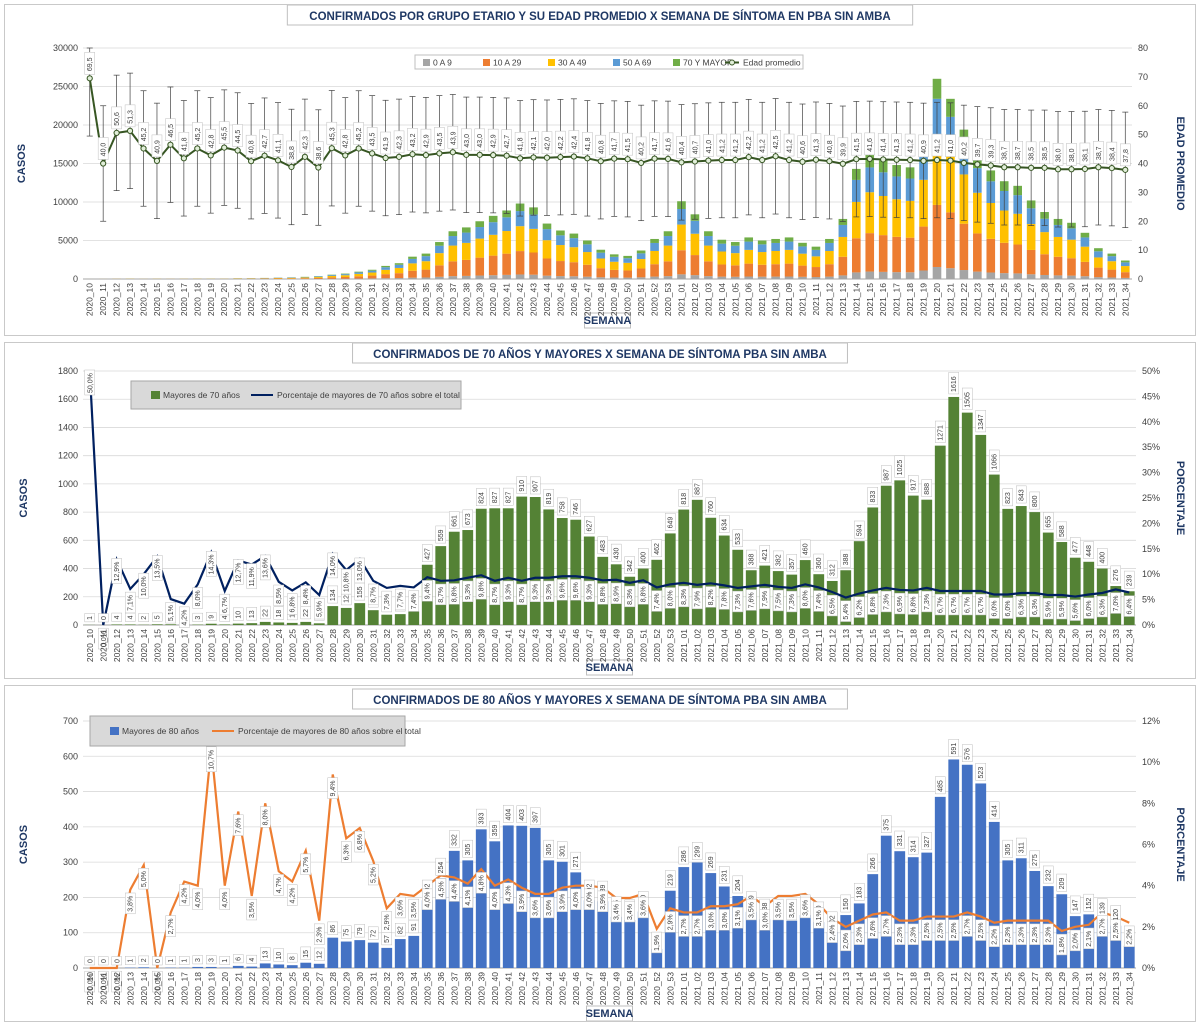 The image size is (1200, 1024). I want to click on pct-data-label: 8,4%, so click(306, 596).